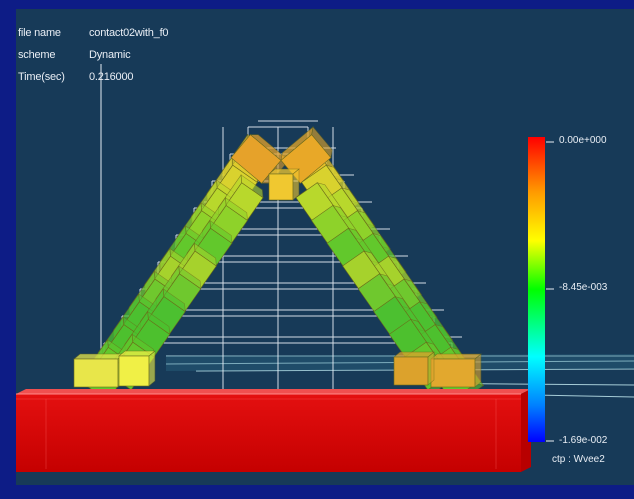  What do you see at coordinates (110, 55) in the screenshot?
I see `scheme-value: Dynamic` at bounding box center [110, 55].